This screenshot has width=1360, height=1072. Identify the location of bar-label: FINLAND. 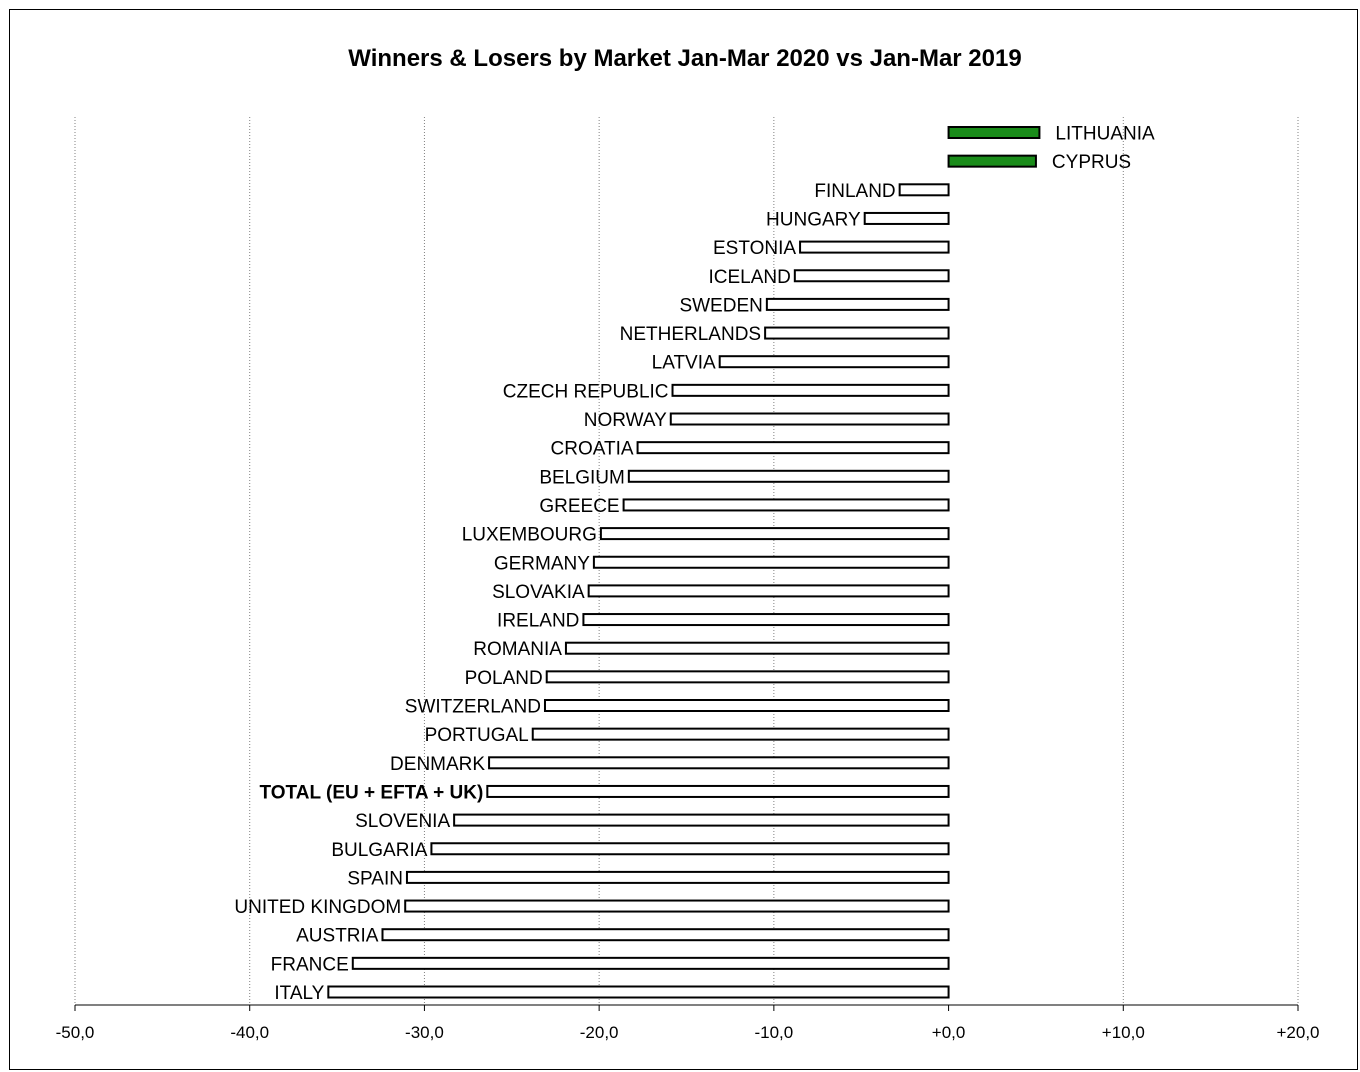
(854, 191).